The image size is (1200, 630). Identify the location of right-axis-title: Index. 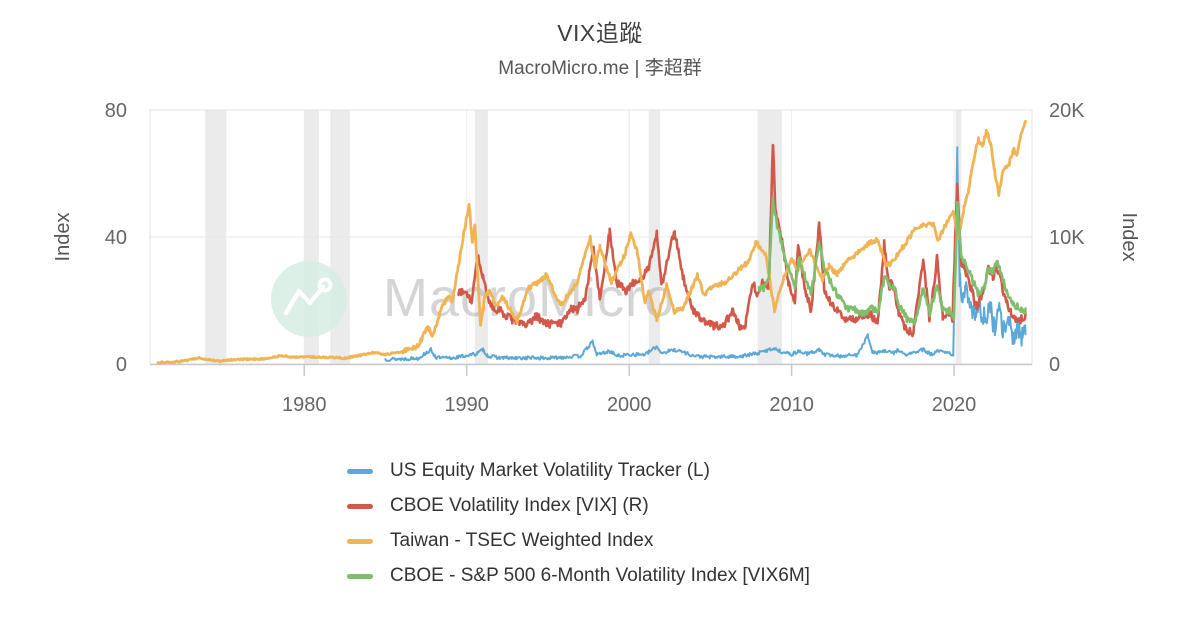
(1129, 237).